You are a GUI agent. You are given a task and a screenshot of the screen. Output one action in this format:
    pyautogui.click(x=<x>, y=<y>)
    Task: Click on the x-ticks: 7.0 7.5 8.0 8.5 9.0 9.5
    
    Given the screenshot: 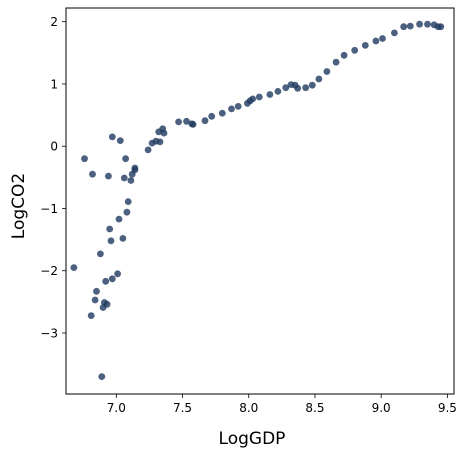 What is the action you would take?
    pyautogui.click(x=282, y=404)
    